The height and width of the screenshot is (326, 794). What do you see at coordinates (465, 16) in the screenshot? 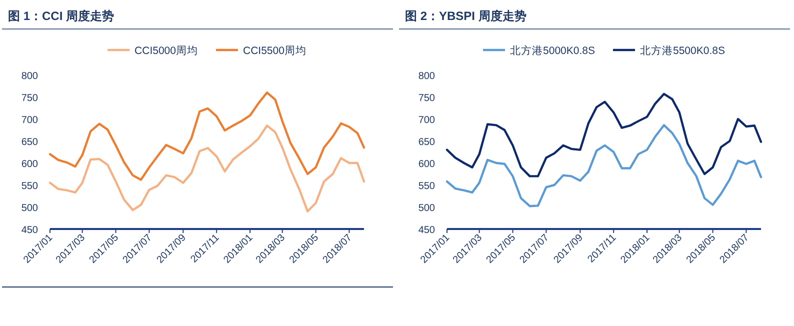
I see `chart-title: 图 2：YBSPI 周度走势` at bounding box center [465, 16].